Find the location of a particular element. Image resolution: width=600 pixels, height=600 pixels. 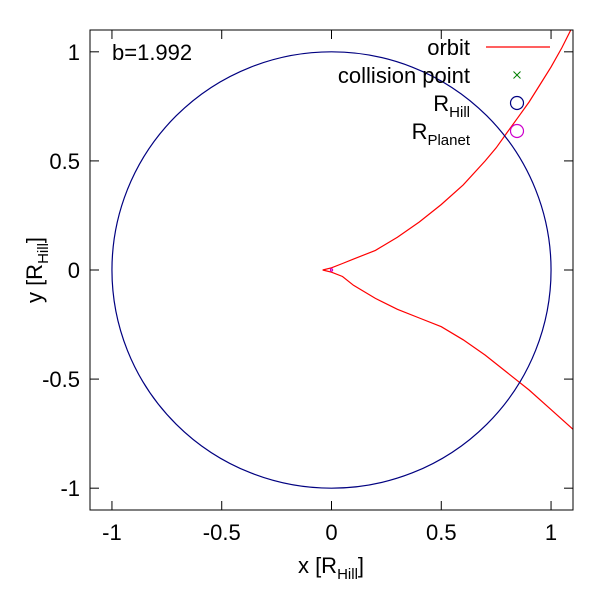

y-axis-title-suffix: ] is located at coordinates (34, 240).